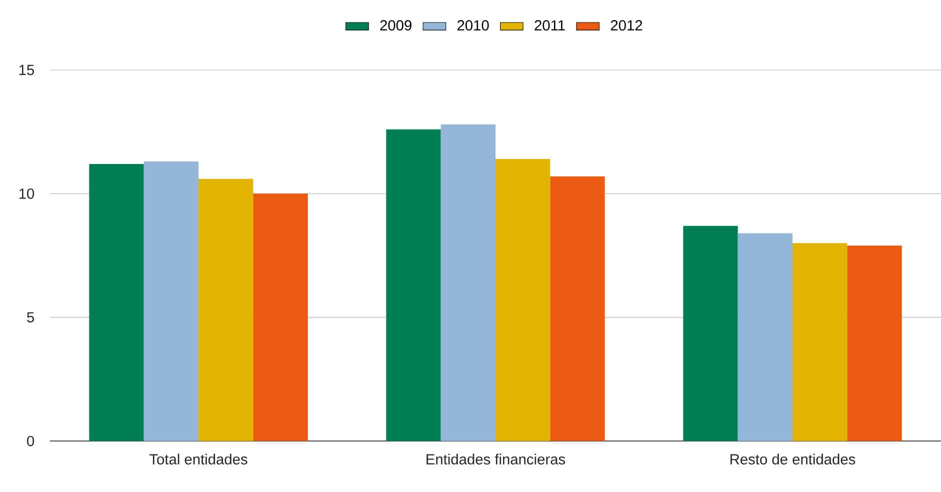  What do you see at coordinates (26, 70) in the screenshot?
I see `y-tick-label: 15` at bounding box center [26, 70].